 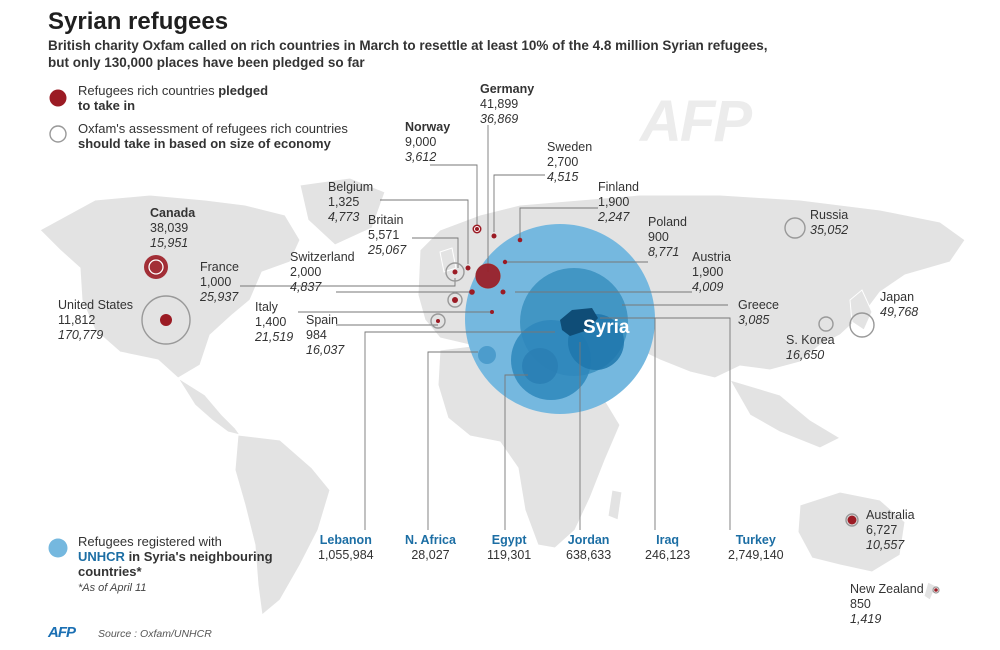 I want to click on south-america-landmass, so click(x=282, y=525).